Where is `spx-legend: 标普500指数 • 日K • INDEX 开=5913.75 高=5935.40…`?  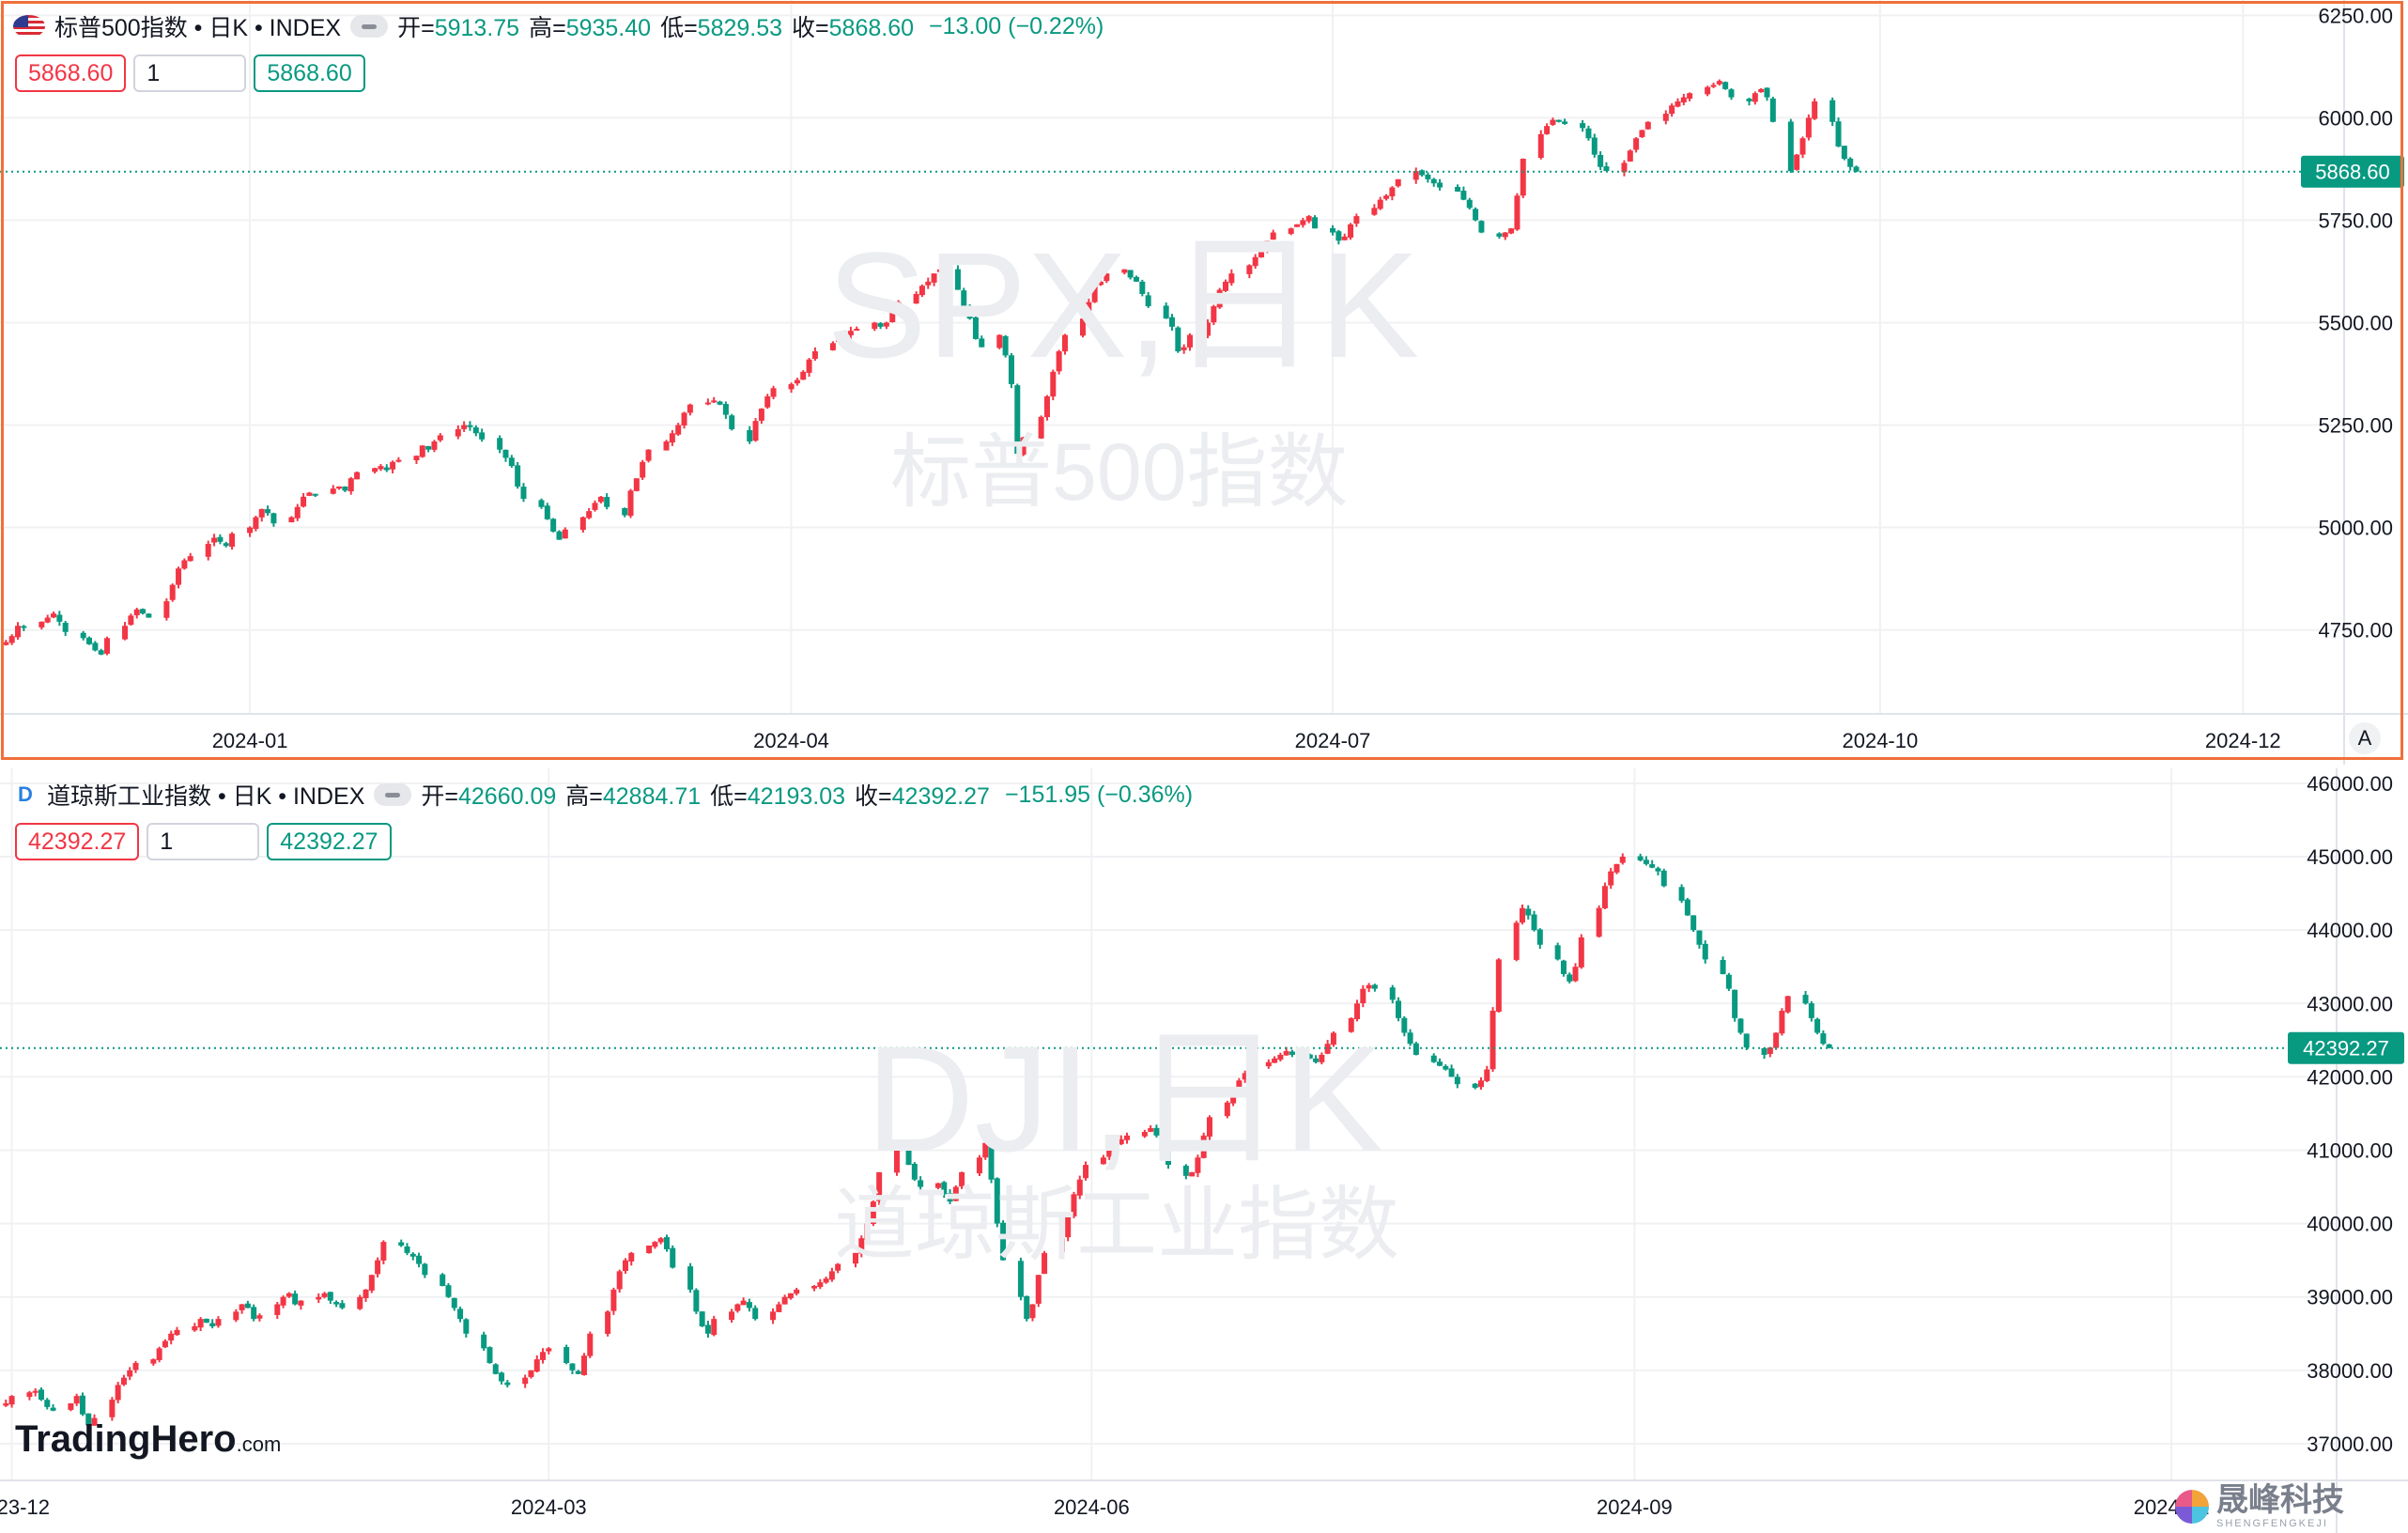
spx-legend: 标普500指数 • 日K • INDEX 开=5913.75 高=5935.40… is located at coordinates (558, 26).